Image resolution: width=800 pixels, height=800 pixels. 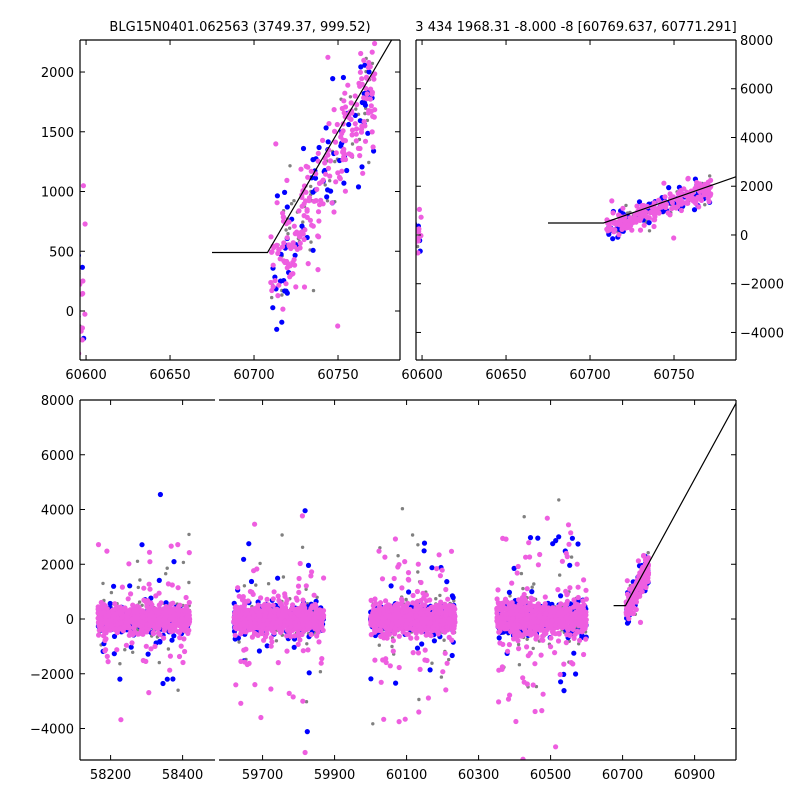 What do you see at coordinates (762, 285) in the screenshot?
I see `y-tick-label: −2000` at bounding box center [762, 285].